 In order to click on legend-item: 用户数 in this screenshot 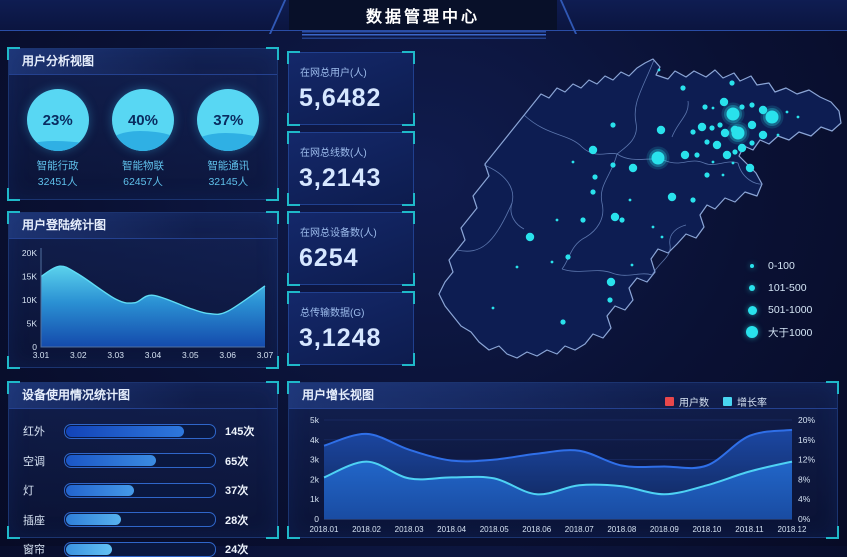, I will do `click(687, 401)`.